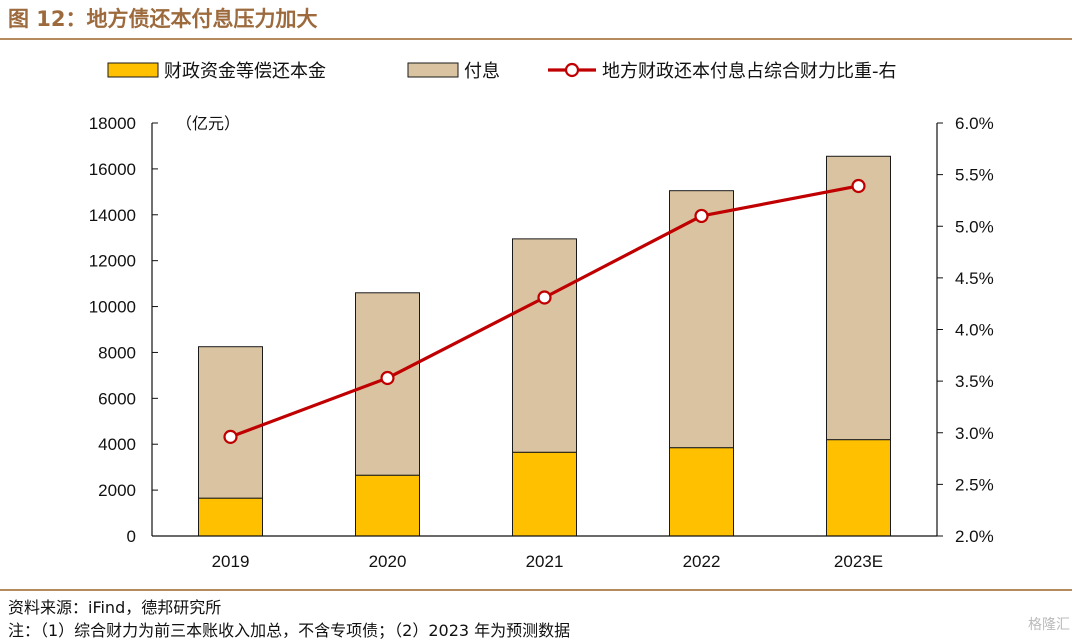 Image resolution: width=1080 pixels, height=642 pixels. I want to click on y2-tick-label: 6.0%, so click(974, 123).